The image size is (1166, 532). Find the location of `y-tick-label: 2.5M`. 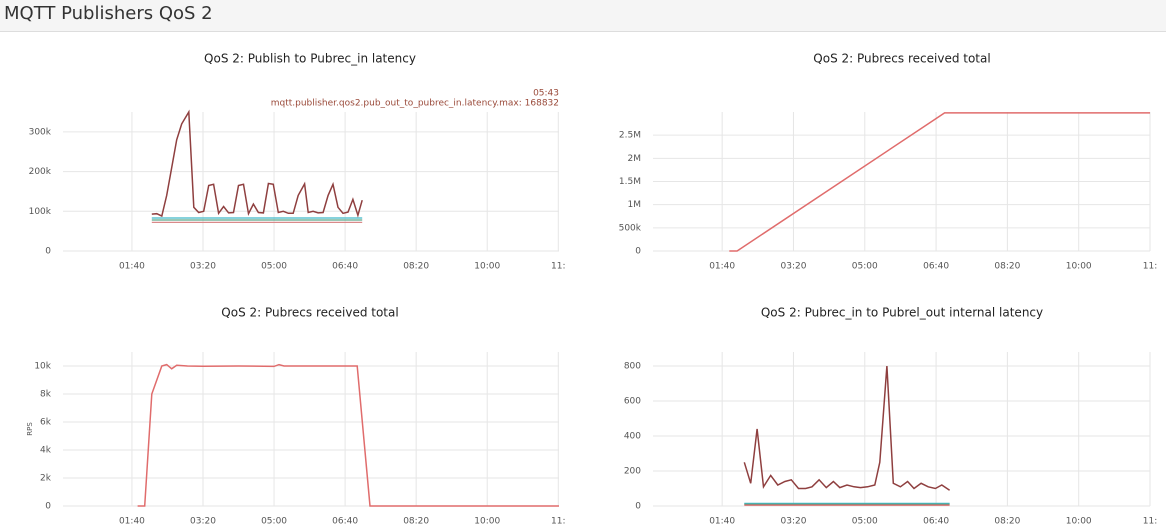

y-tick-label: 2.5M is located at coordinates (630, 136).